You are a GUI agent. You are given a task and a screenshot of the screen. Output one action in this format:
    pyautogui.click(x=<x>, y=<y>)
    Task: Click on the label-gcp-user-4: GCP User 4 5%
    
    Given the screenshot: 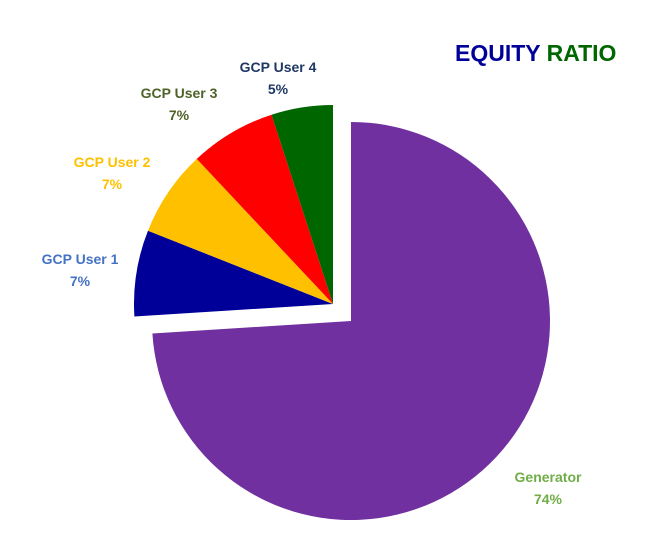 What is the action you would take?
    pyautogui.click(x=278, y=78)
    